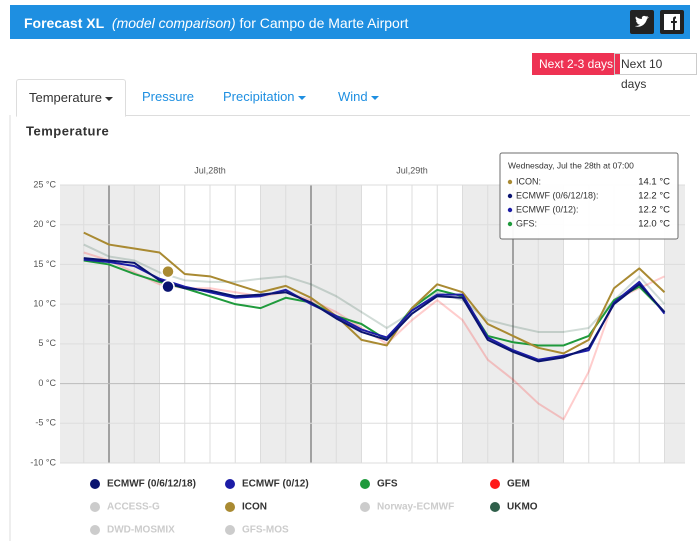 The image size is (697, 541). Describe the element at coordinates (275, 484) in the screenshot. I see `legend-label: ECMWF (0/12)` at that location.